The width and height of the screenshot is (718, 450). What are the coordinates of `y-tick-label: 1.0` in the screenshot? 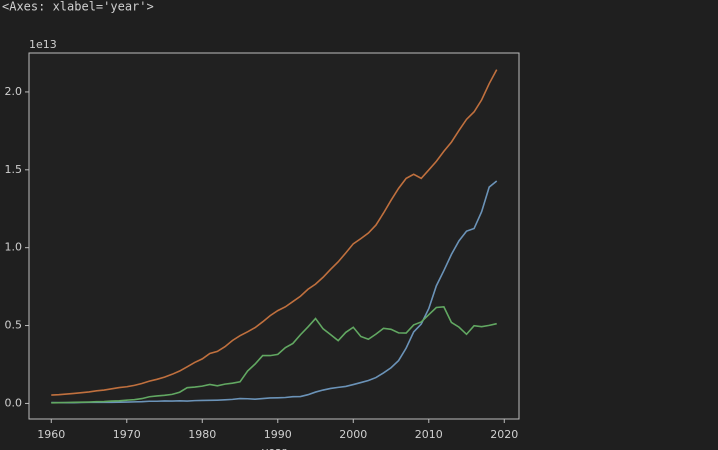 It's located at (14, 247).